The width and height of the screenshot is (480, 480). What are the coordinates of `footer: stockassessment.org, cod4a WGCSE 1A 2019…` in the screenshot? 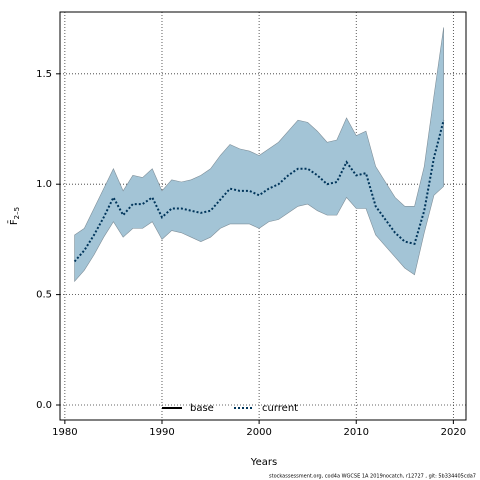 It's located at (372, 477).